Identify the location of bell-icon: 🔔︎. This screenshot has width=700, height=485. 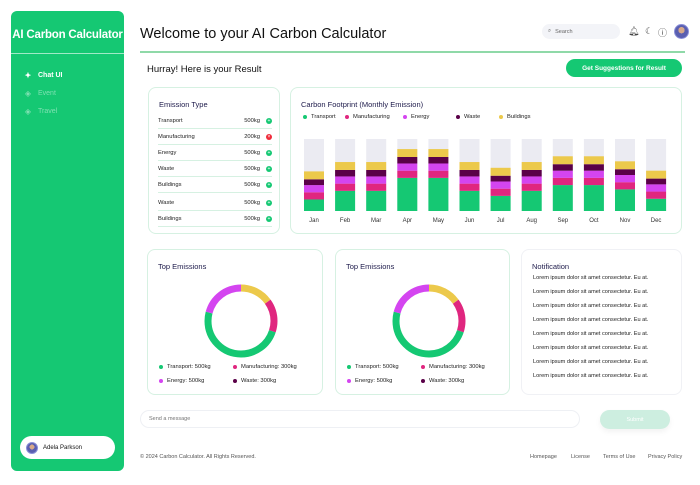
(634, 31).